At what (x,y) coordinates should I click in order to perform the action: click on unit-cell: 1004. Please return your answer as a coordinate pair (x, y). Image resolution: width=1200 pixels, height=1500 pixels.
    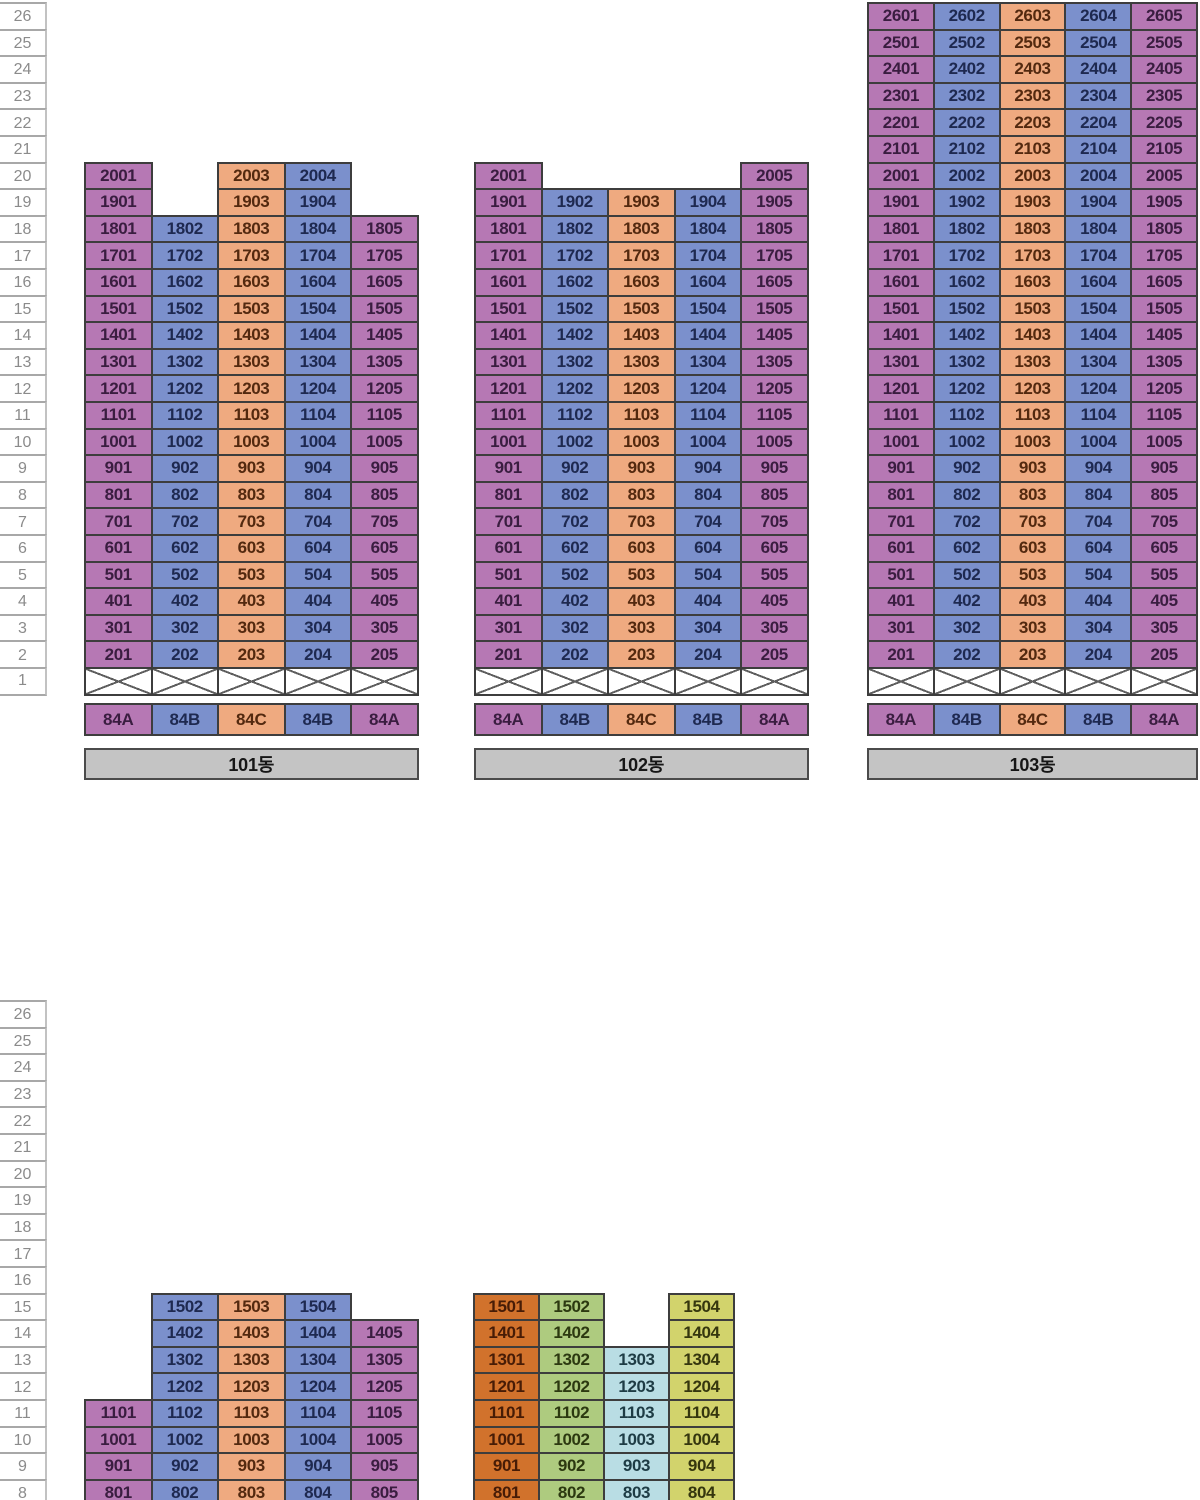
    Looking at the image, I should click on (701, 1440).